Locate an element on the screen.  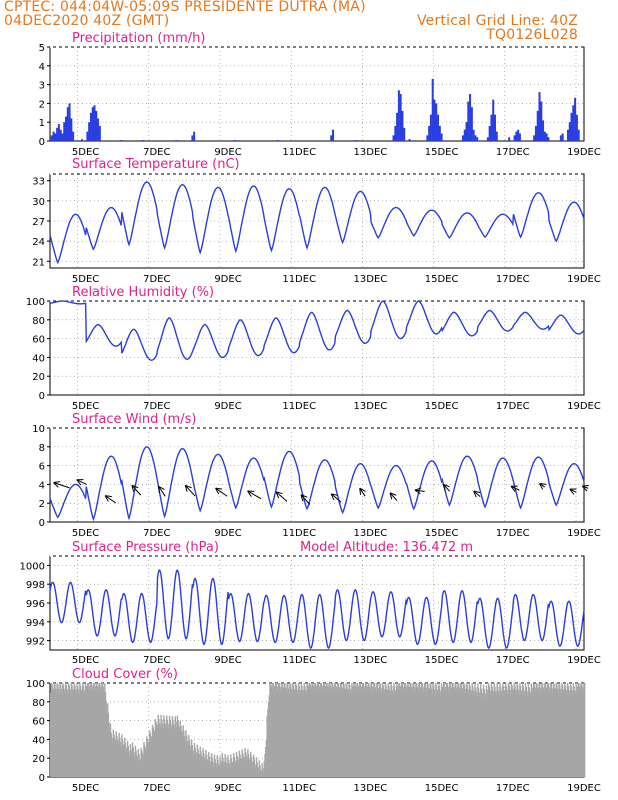
precip-xtick: 5DEC is located at coordinates (85, 152).